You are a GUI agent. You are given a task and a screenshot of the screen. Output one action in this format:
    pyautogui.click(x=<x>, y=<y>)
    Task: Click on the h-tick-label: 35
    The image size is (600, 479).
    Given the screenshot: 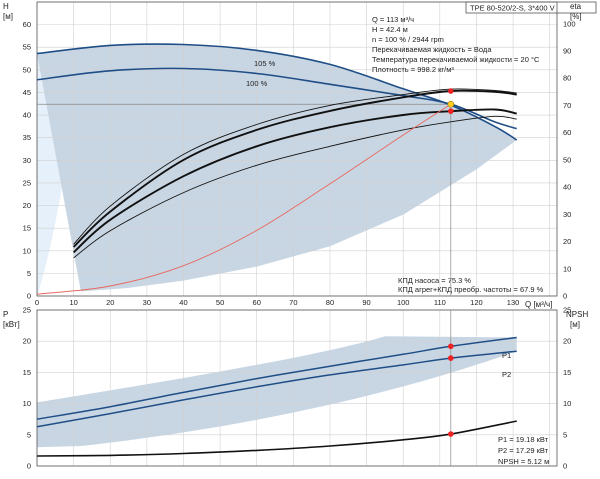 What is the action you would take?
    pyautogui.click(x=27, y=137)
    